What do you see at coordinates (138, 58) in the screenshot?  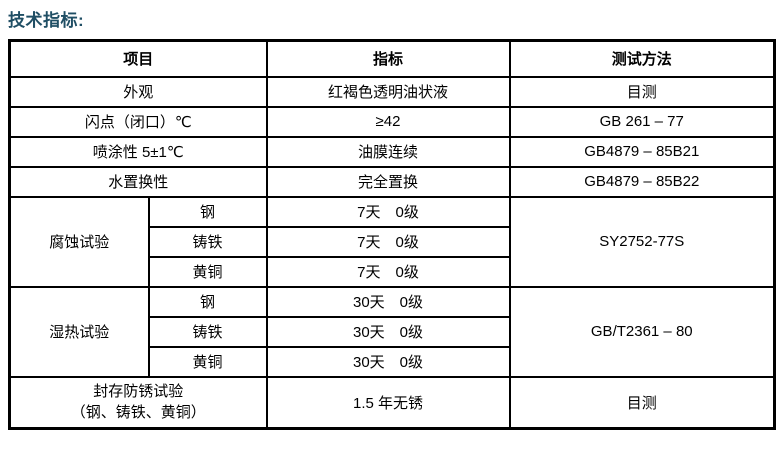 I see `col-header-item: 项目` at bounding box center [138, 58].